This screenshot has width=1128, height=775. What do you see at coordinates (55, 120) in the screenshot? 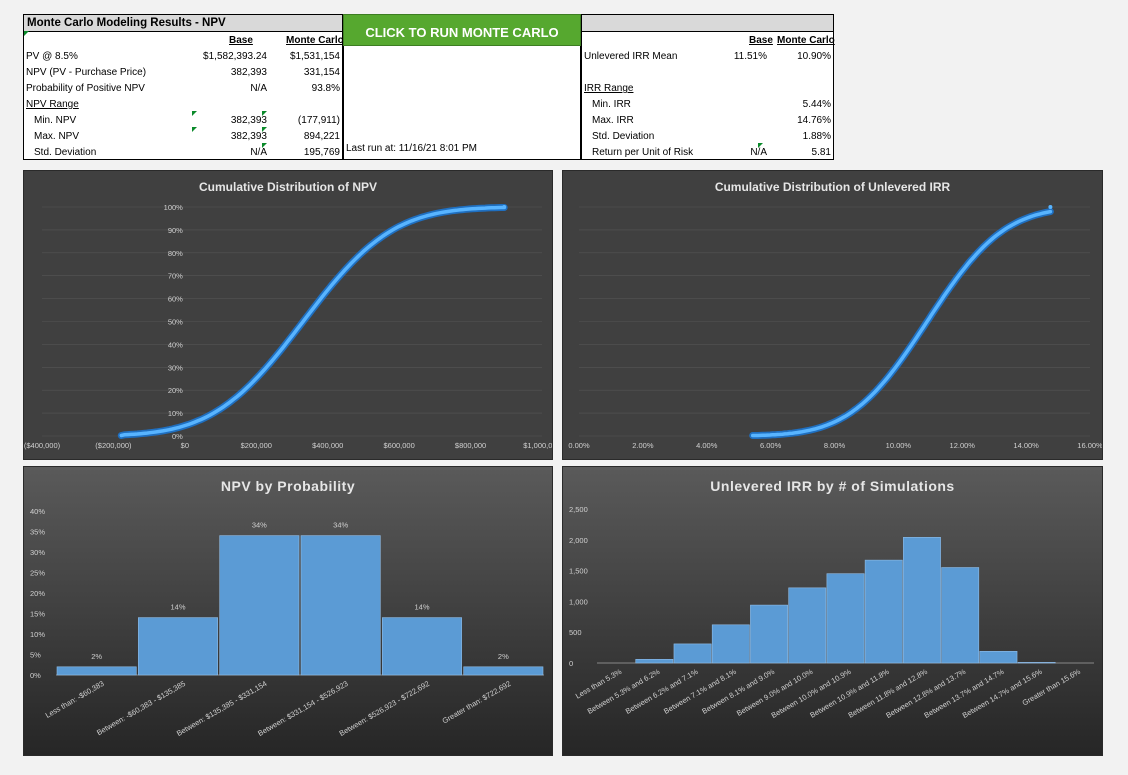
I see `npv-row-label: Min. NPV` at bounding box center [55, 120].